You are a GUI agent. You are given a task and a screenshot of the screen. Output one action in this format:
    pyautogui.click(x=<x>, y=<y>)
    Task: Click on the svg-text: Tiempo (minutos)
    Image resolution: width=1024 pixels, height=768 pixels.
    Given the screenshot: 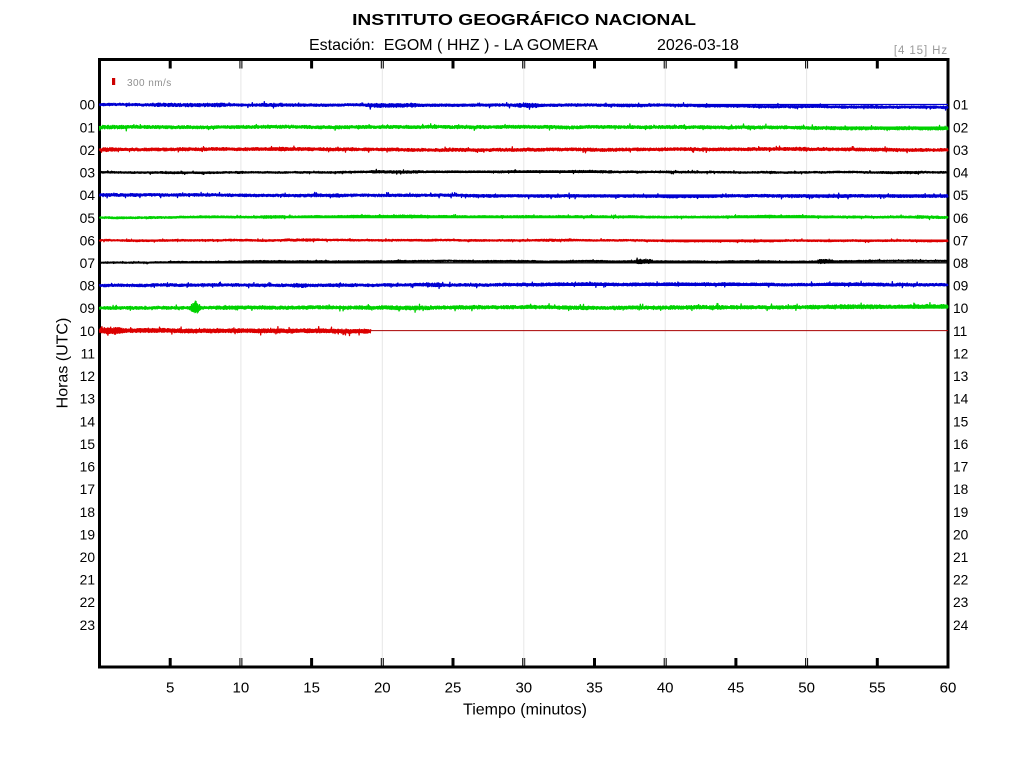 What is the action you would take?
    pyautogui.click(x=525, y=710)
    